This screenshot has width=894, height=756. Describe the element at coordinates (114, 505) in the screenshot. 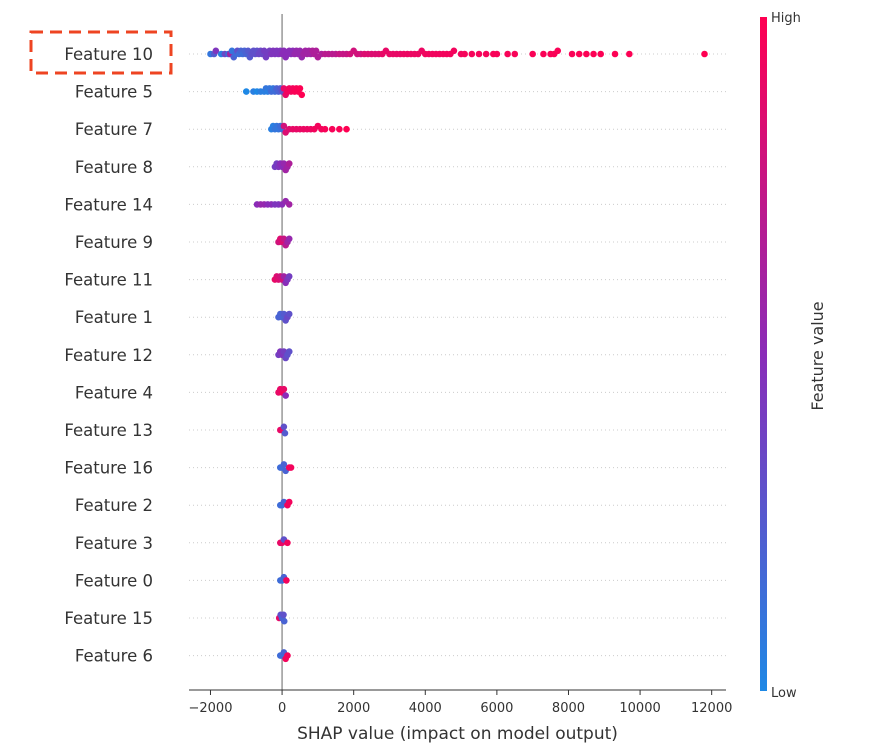

I see `feature-label: Feature 2` at that location.